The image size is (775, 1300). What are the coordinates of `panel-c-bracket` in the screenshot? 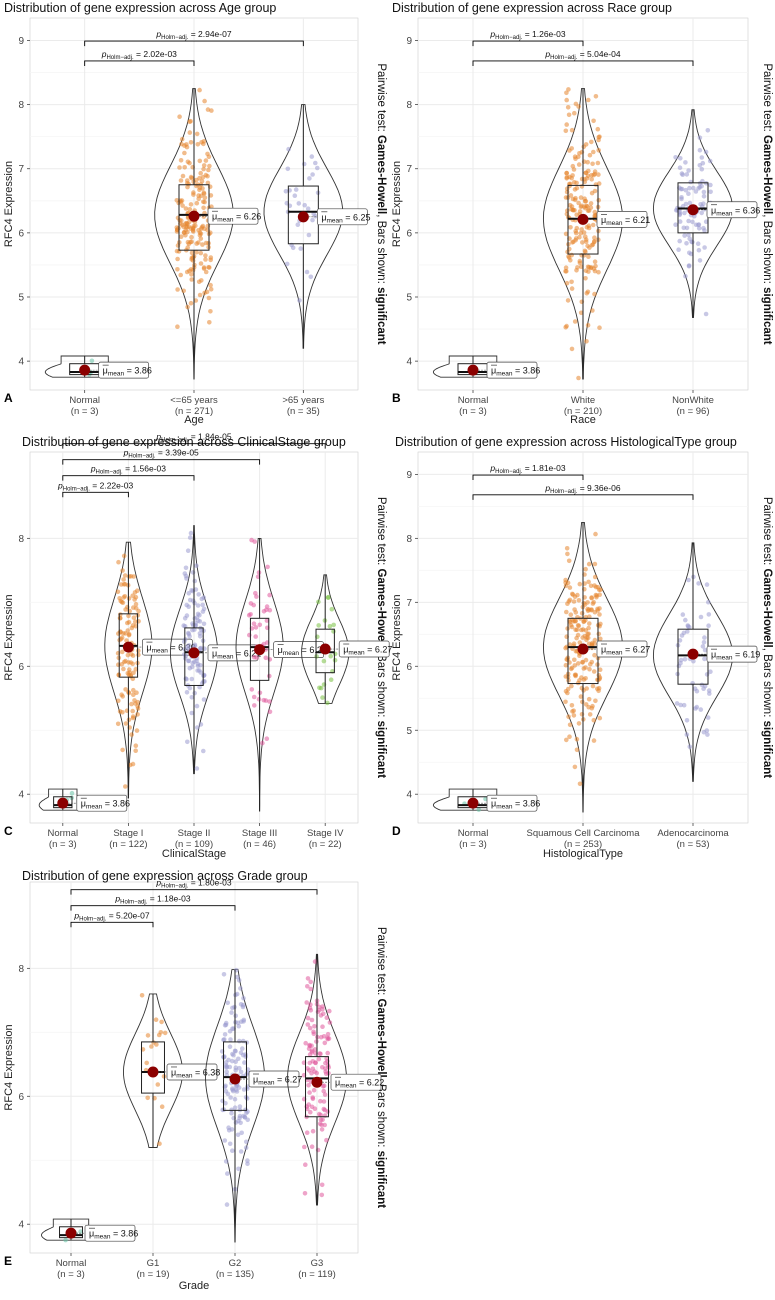 It's located at (95, 494).